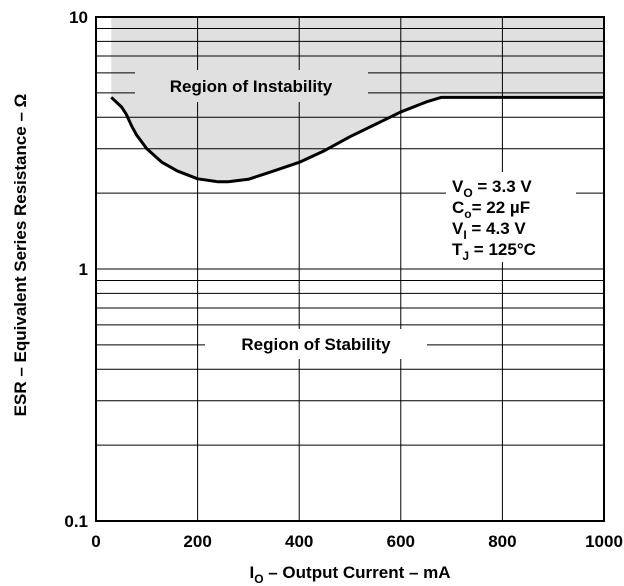 The width and height of the screenshot is (624, 586). Describe the element at coordinates (299, 541) in the screenshot. I see `x-tick-label: 400` at that location.